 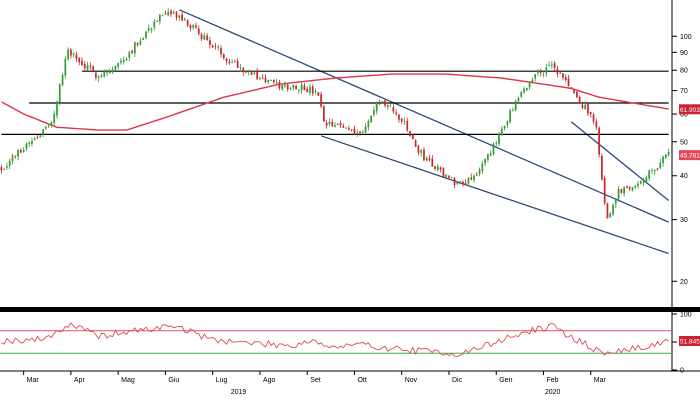 I want to click on rsi-tick-label: 100, so click(x=686, y=315).